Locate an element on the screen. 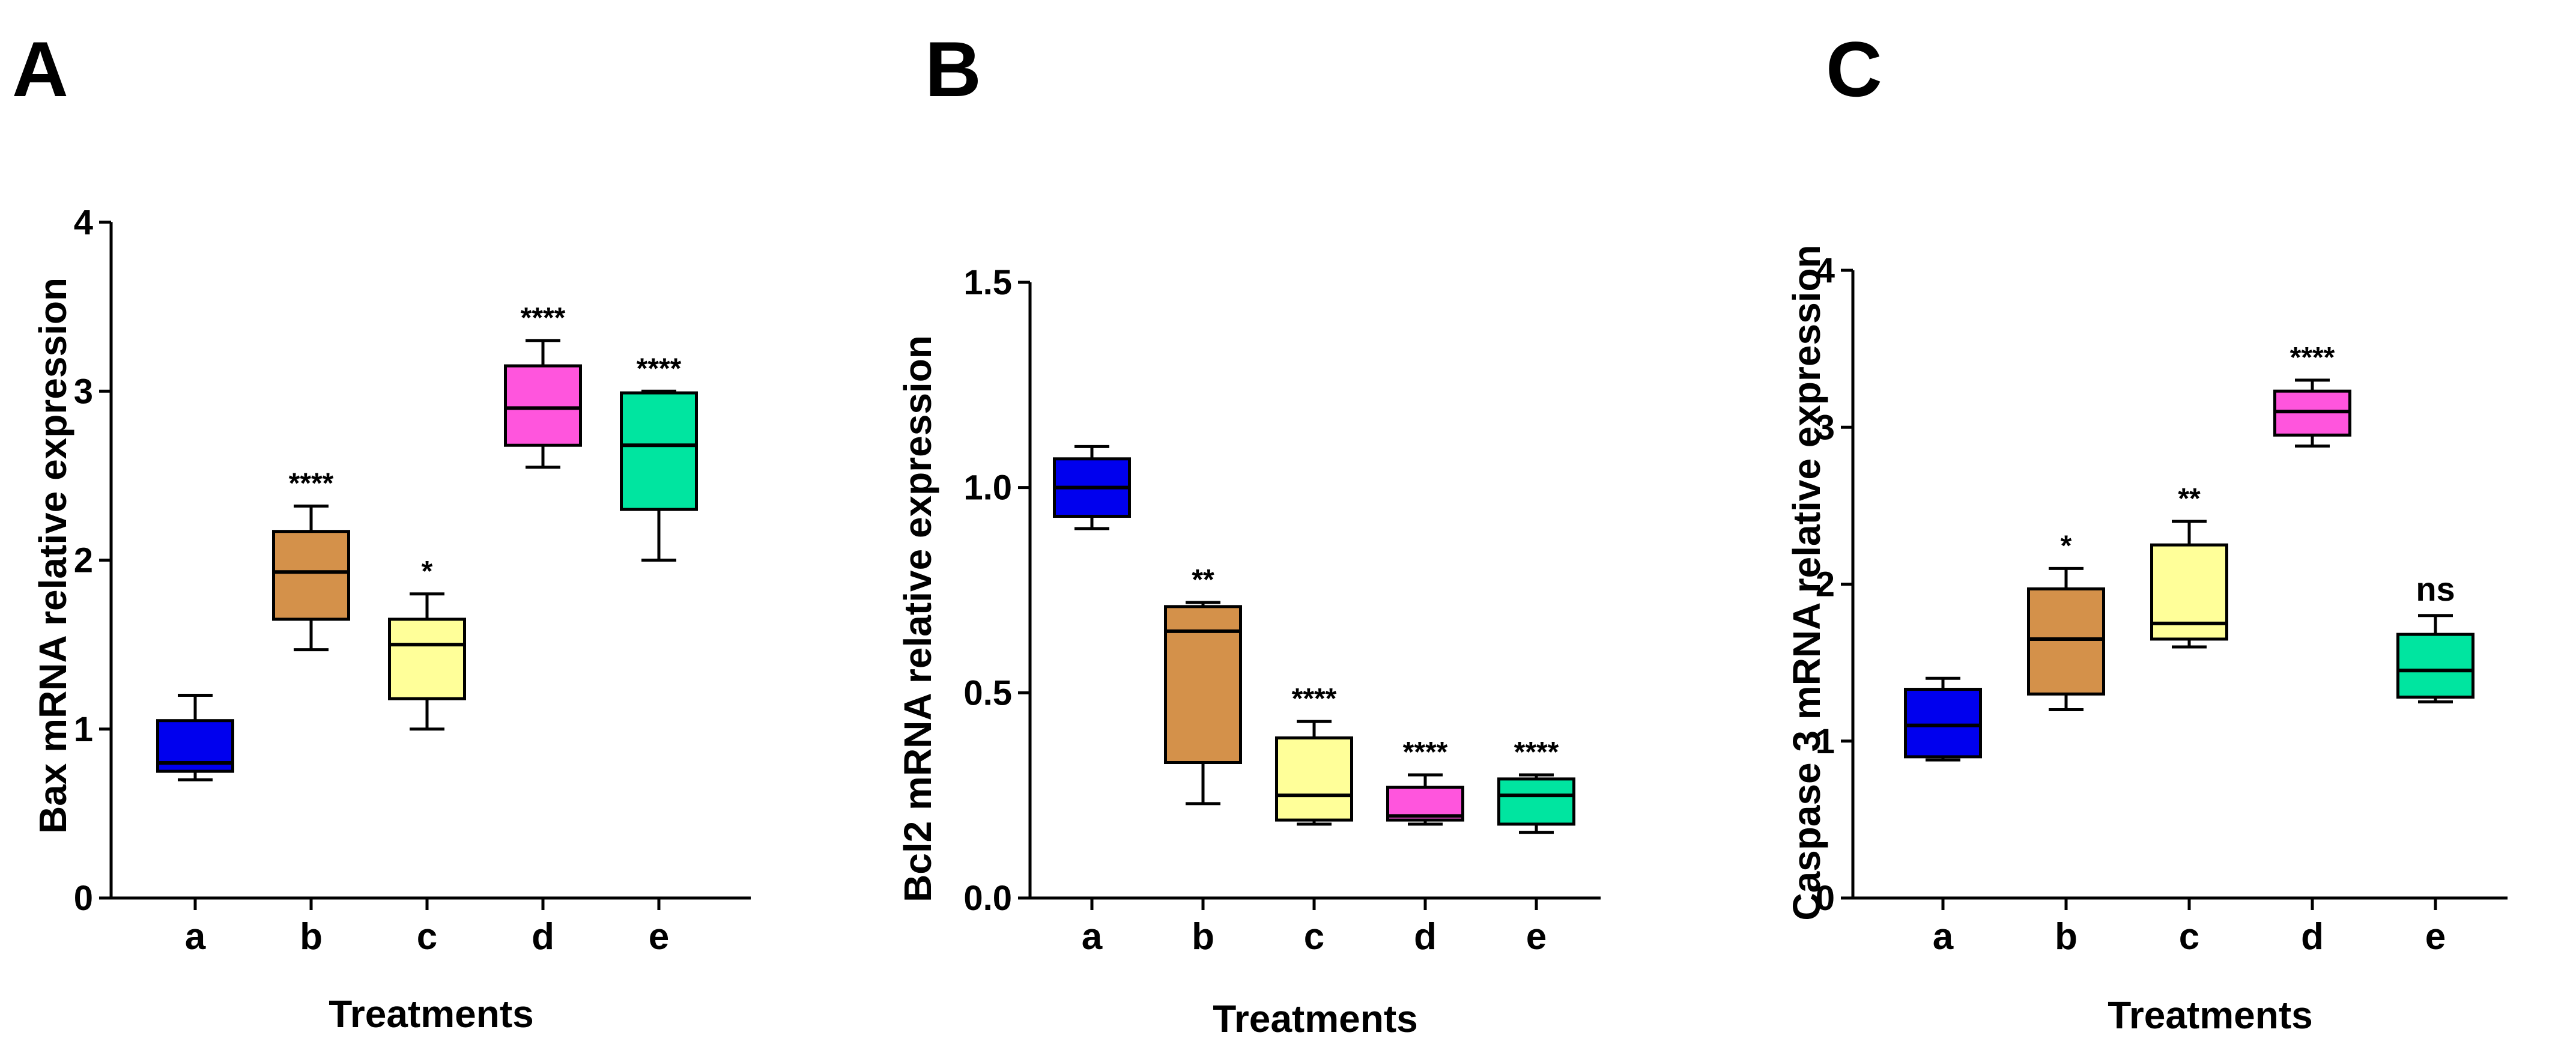  panel-letter: C is located at coordinates (1854, 69).